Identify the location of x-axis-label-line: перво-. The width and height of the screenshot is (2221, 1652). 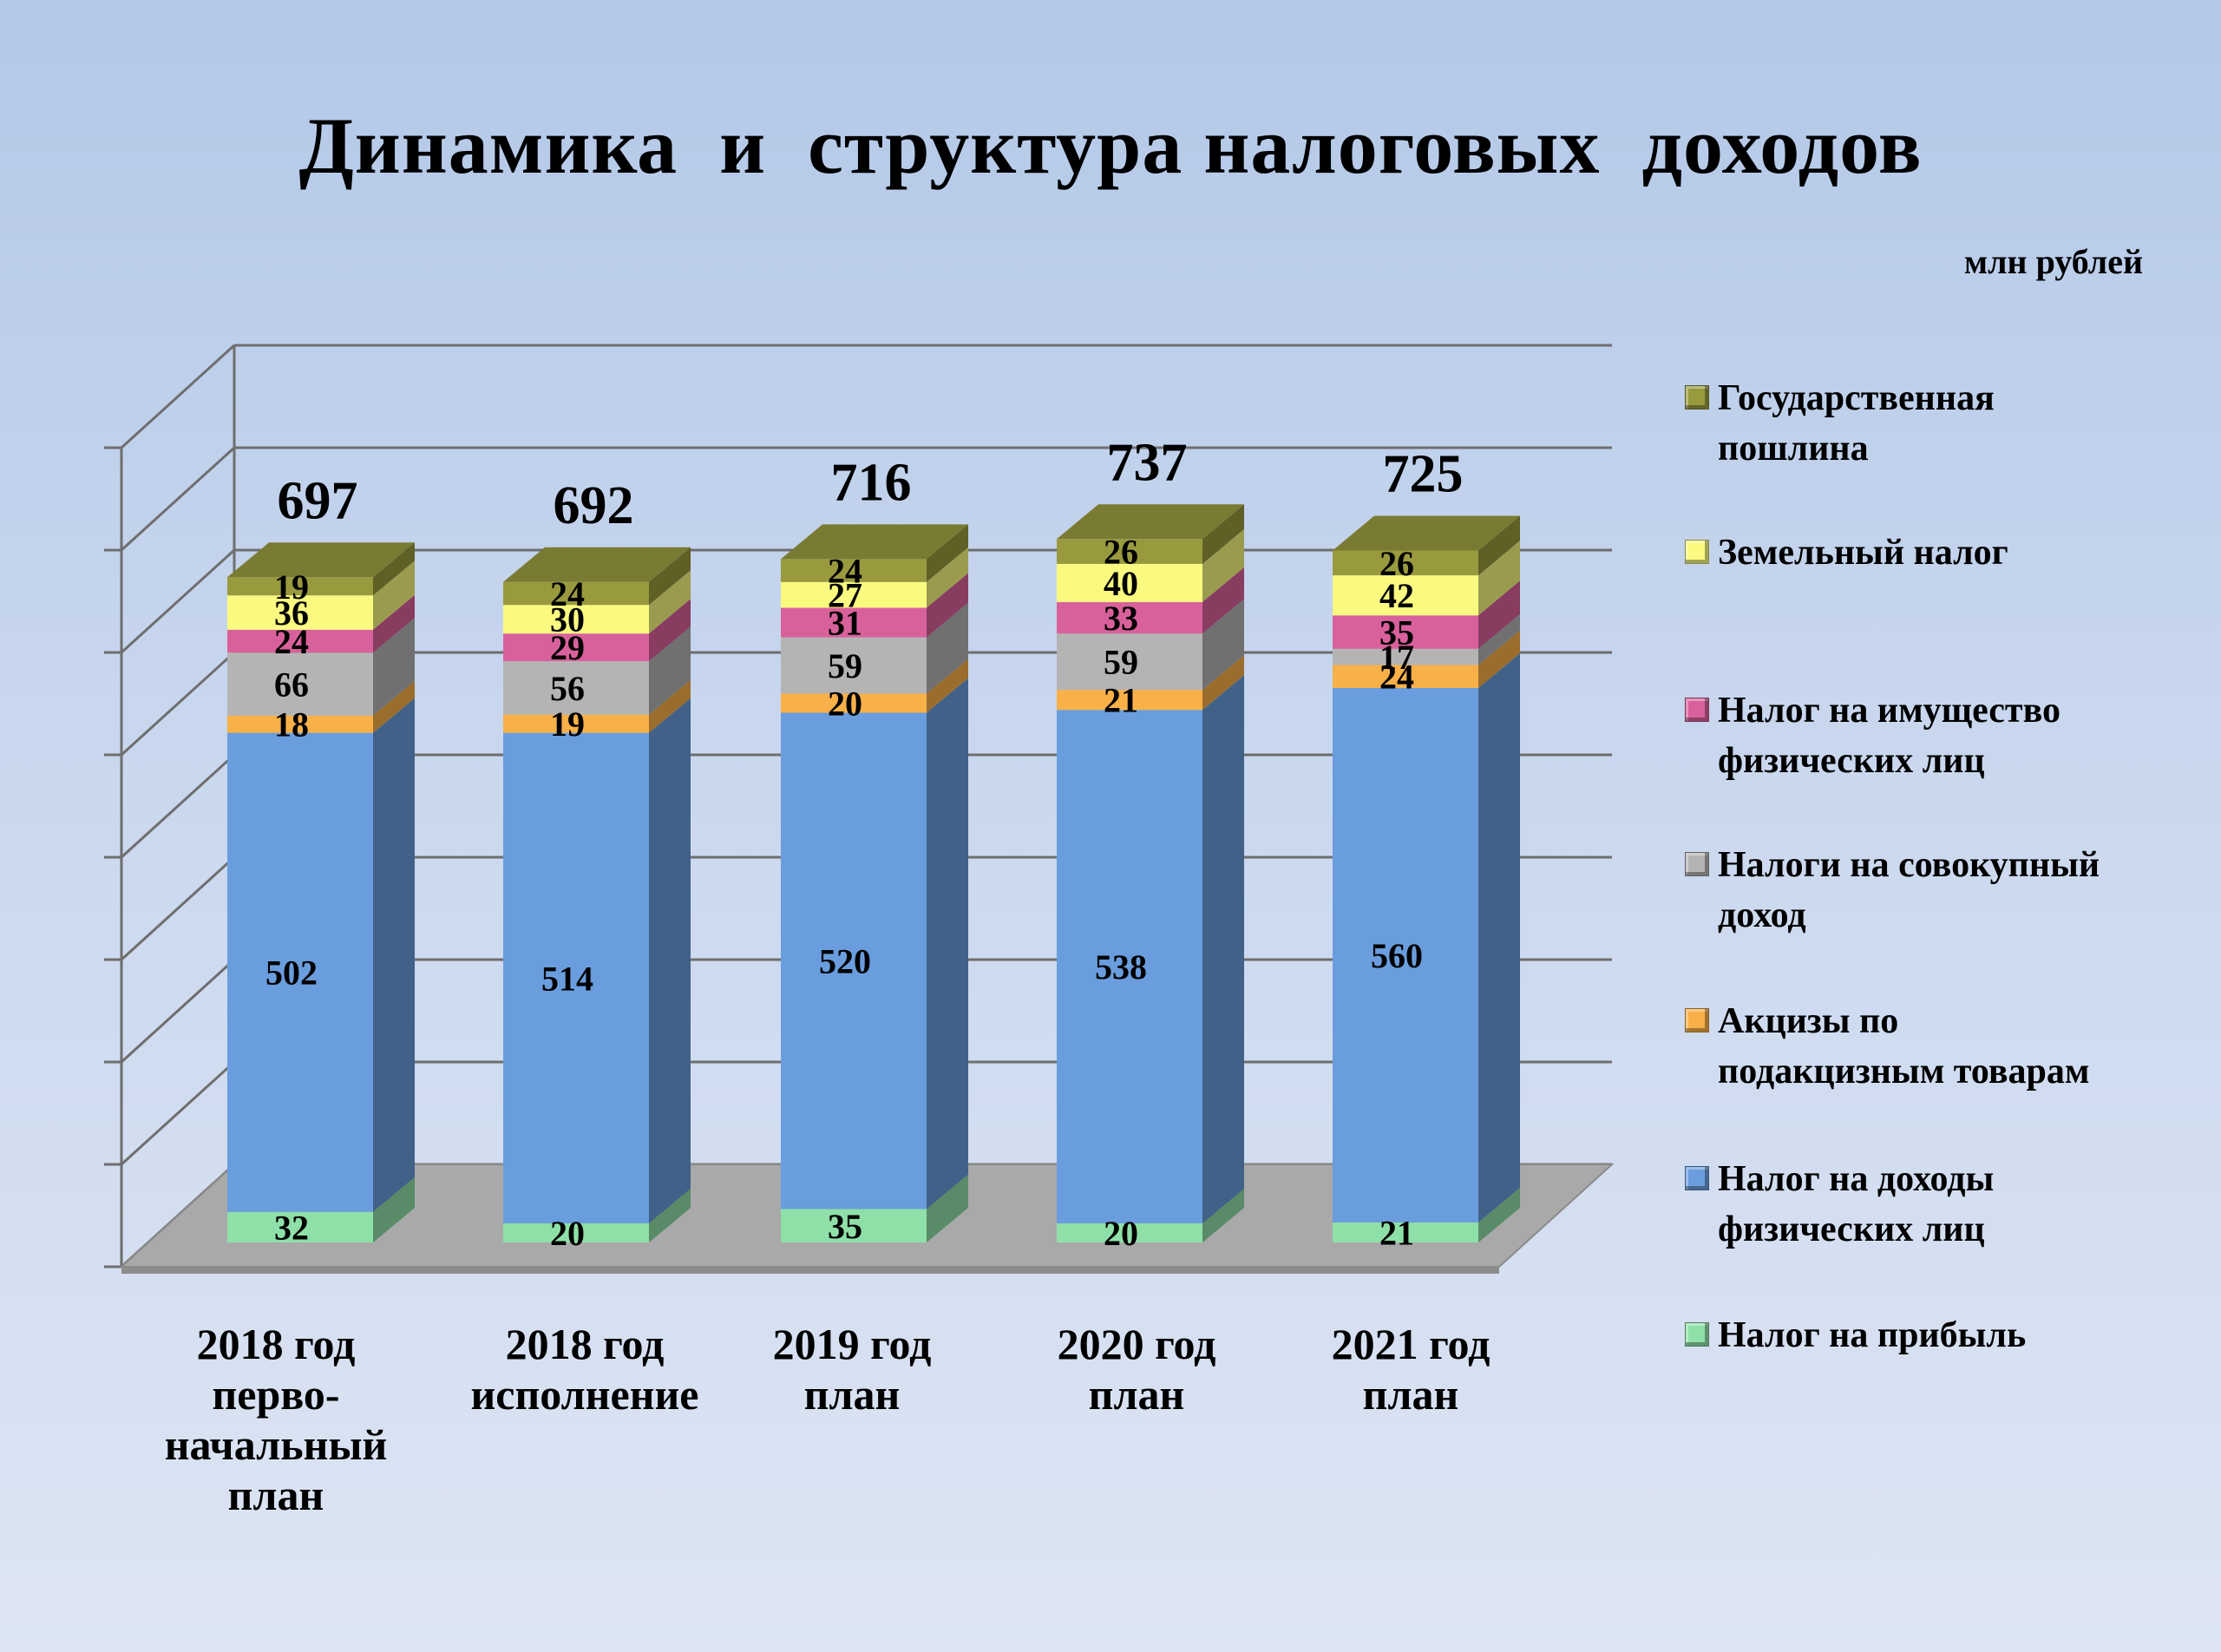
(276, 1394).